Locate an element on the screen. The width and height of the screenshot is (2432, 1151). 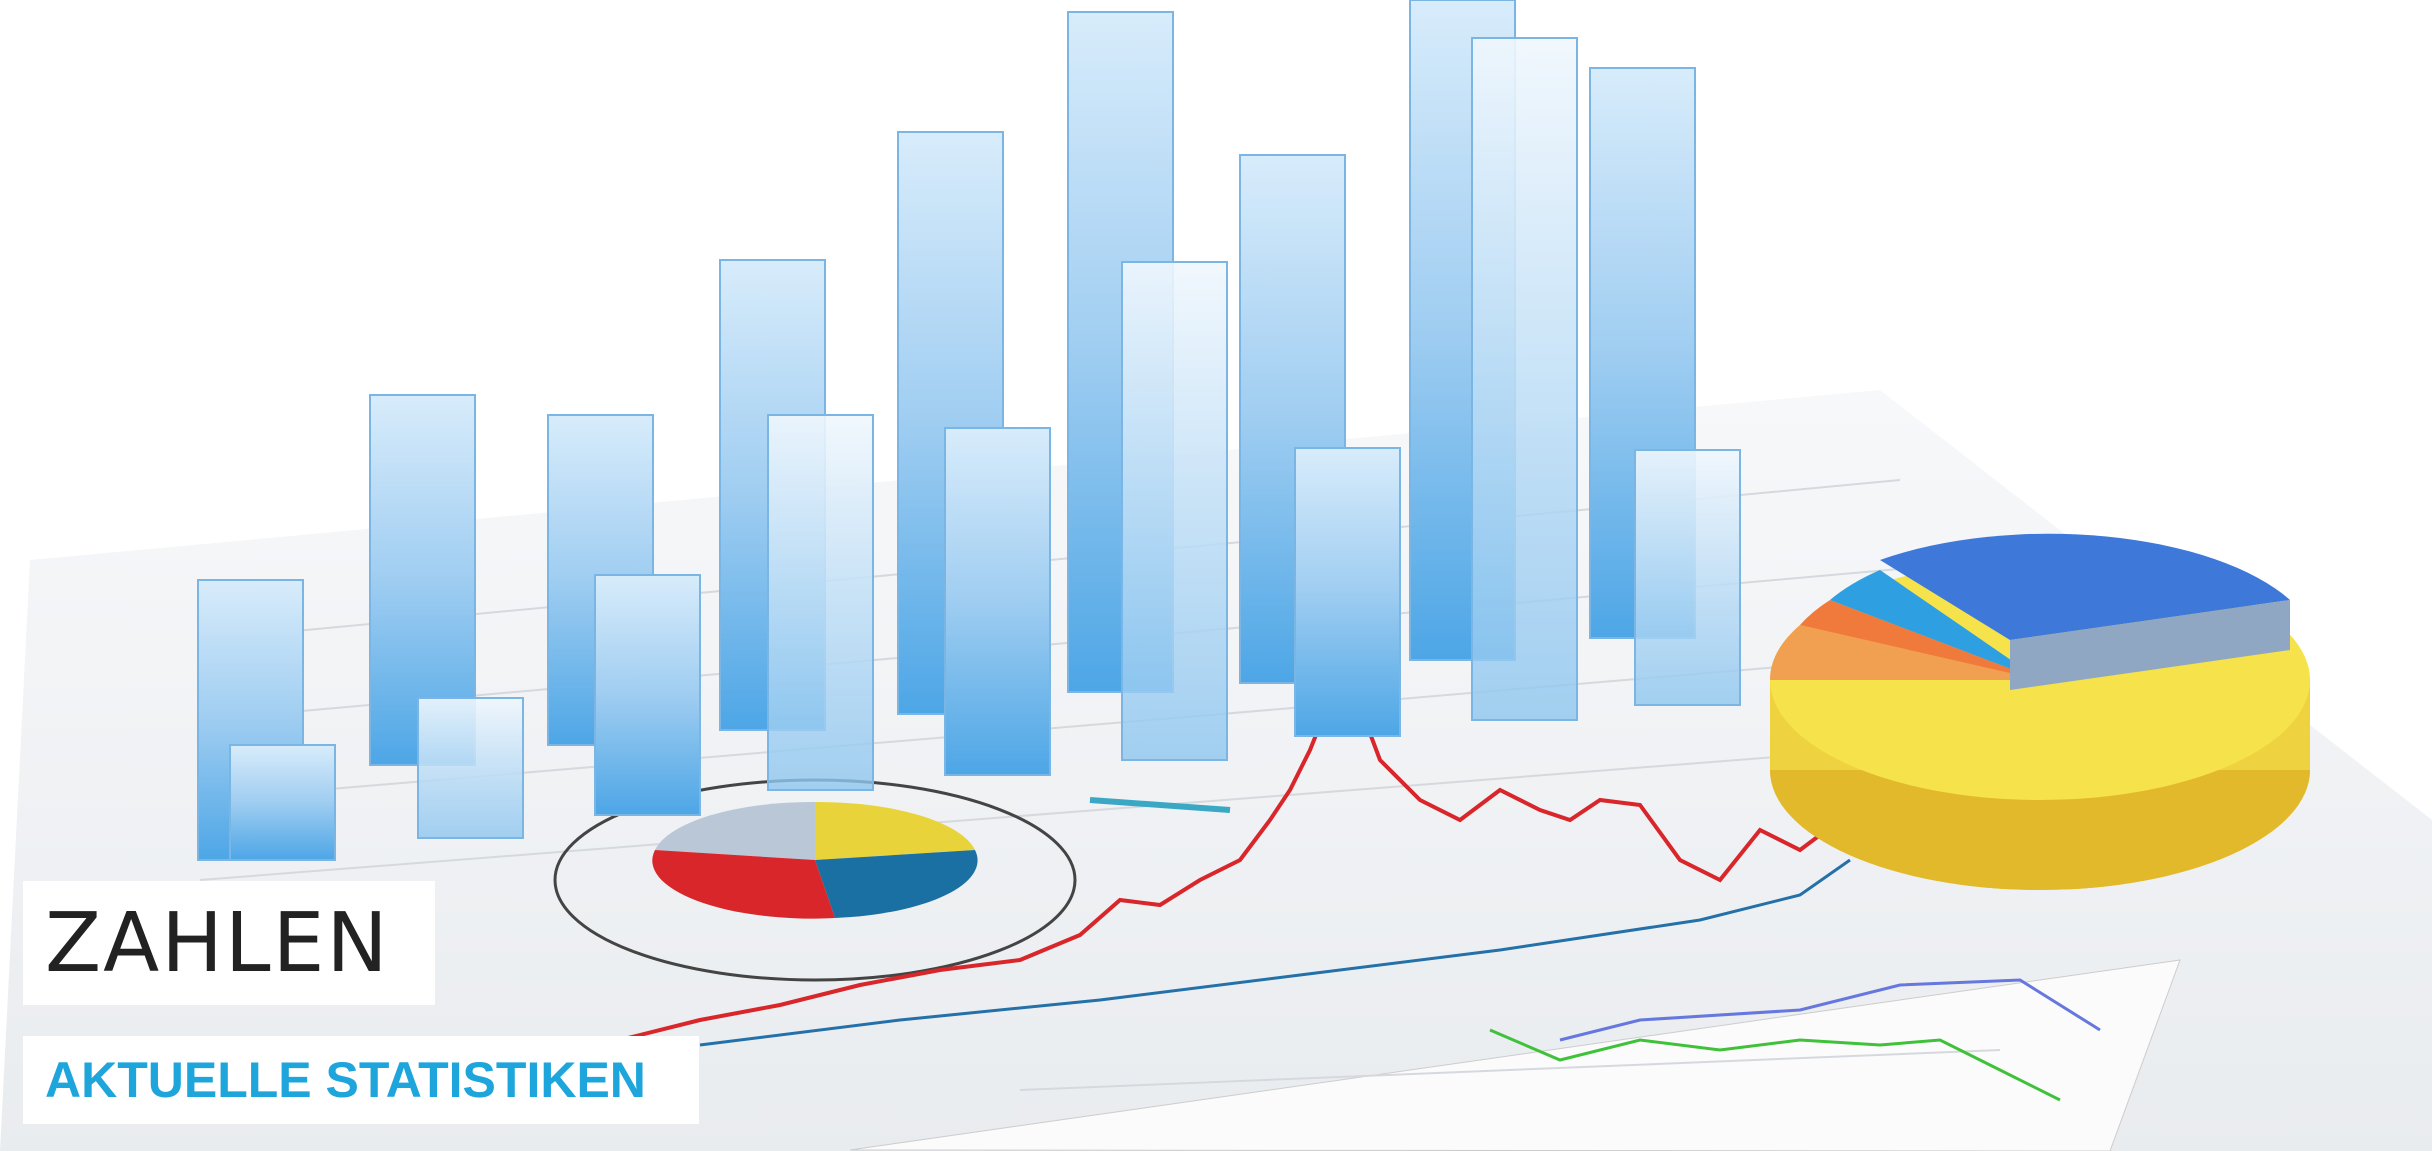
hero-title: ZAHLEN is located at coordinates (217, 943).